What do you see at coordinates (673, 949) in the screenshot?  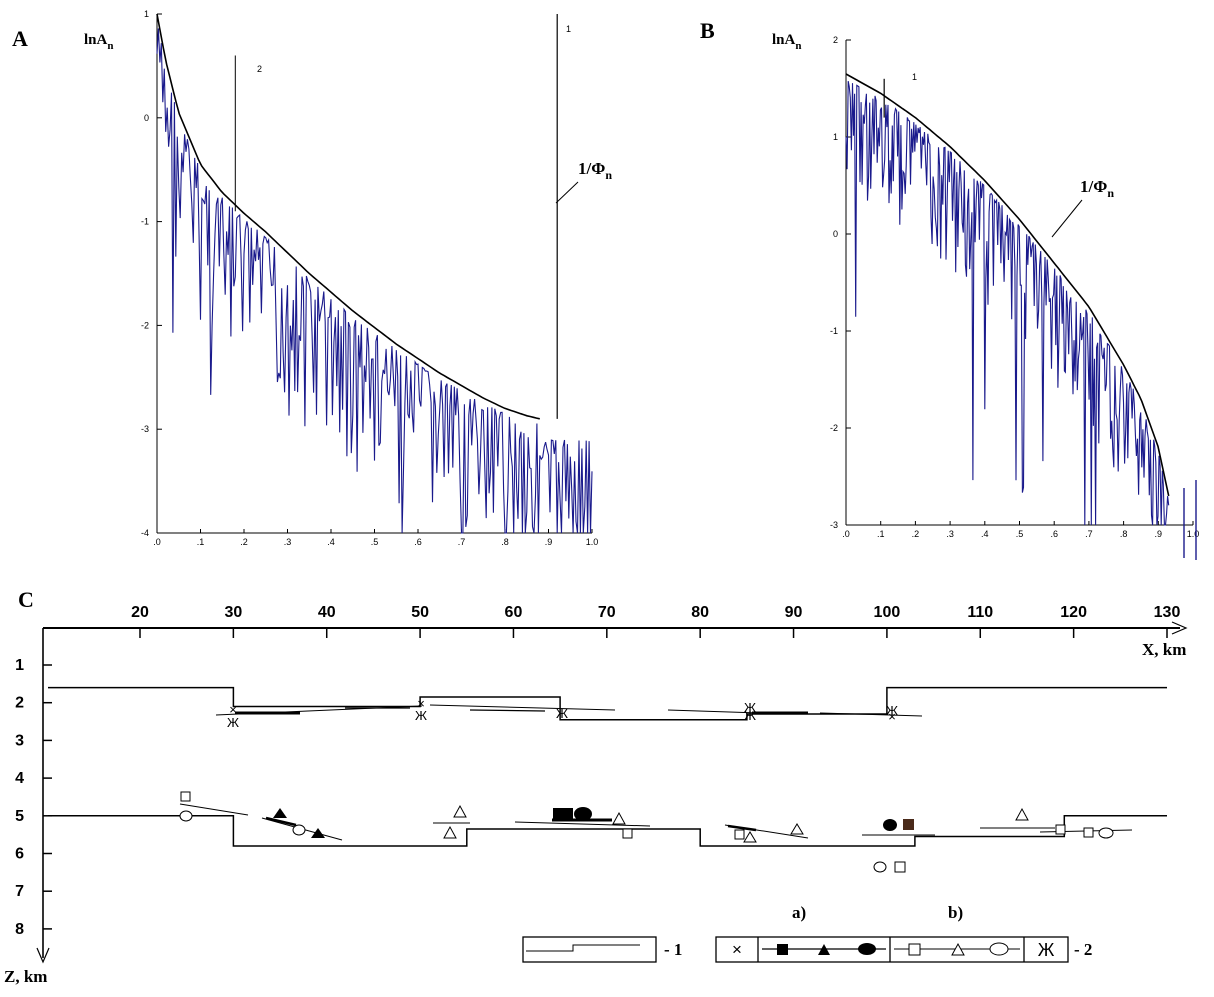 I see `legend-item-1: - 1` at bounding box center [673, 949].